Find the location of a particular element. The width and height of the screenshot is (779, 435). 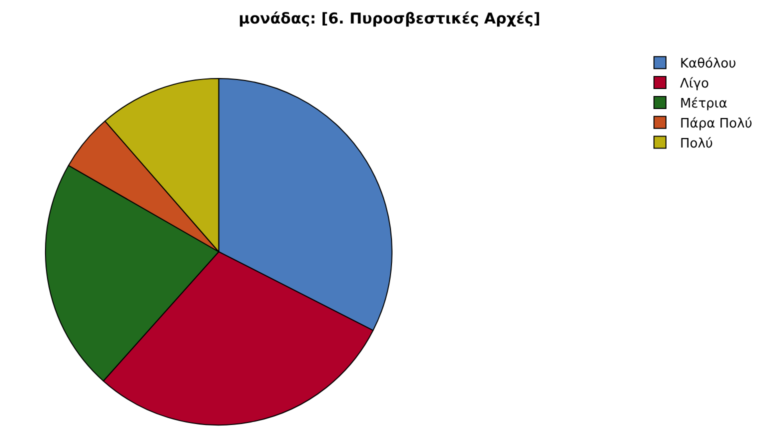

chart-title: μονάδας: [6. Πυροσβεστικές Αρχές] is located at coordinates (389, 19).